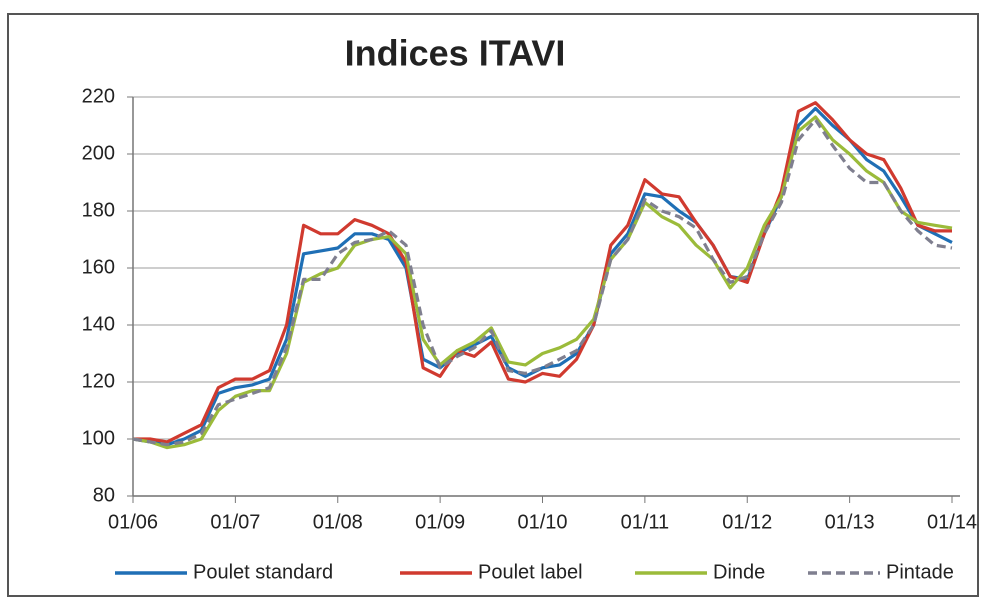 This screenshot has height=600, width=984. What do you see at coordinates (338, 522) in the screenshot?
I see `x-tick-label: 01/08` at bounding box center [338, 522].